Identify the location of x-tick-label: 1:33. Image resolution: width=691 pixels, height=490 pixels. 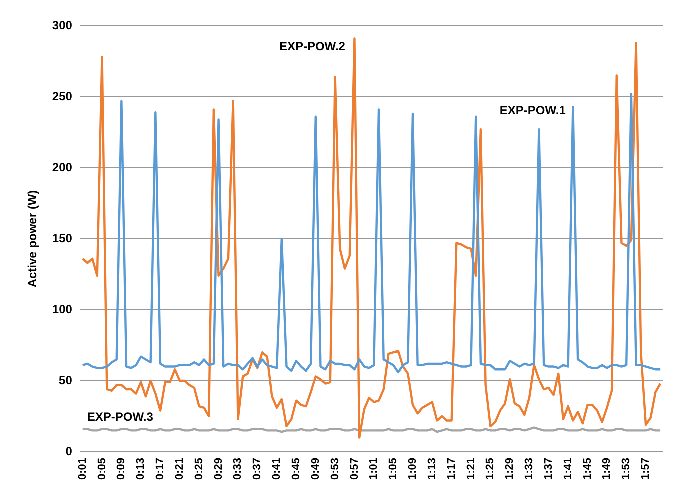
(530, 469).